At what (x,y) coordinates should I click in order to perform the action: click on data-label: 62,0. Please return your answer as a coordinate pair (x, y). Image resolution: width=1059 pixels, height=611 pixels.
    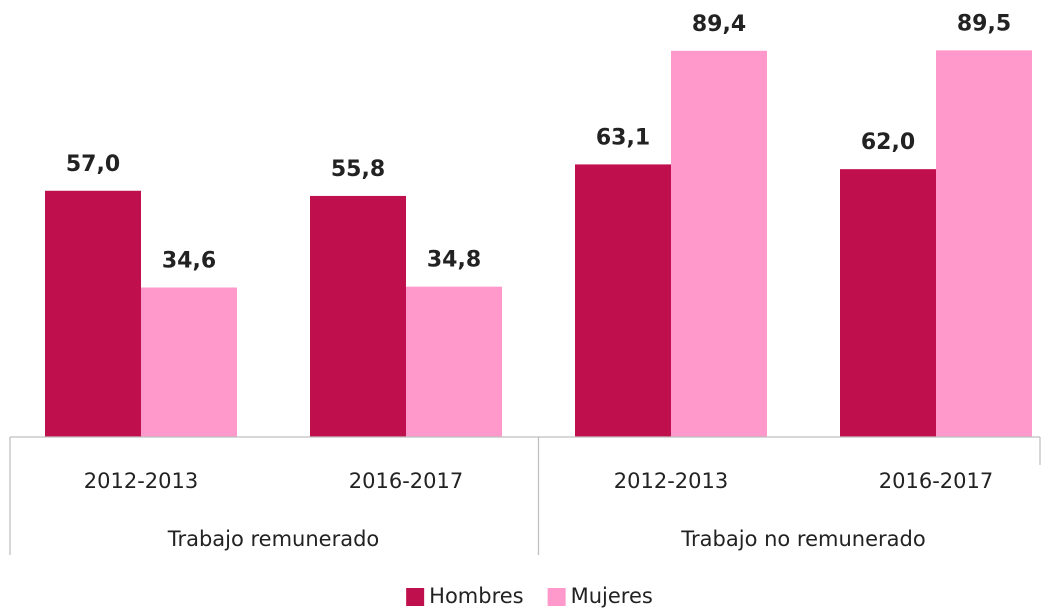
    Looking at the image, I should click on (888, 142).